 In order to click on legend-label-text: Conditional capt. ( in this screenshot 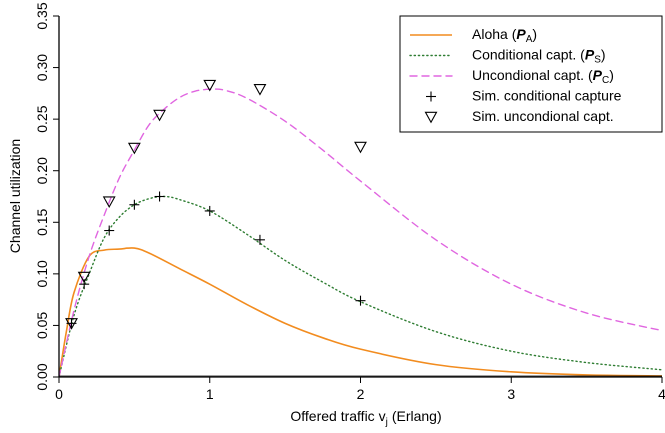, I will do `click(528, 55)`.